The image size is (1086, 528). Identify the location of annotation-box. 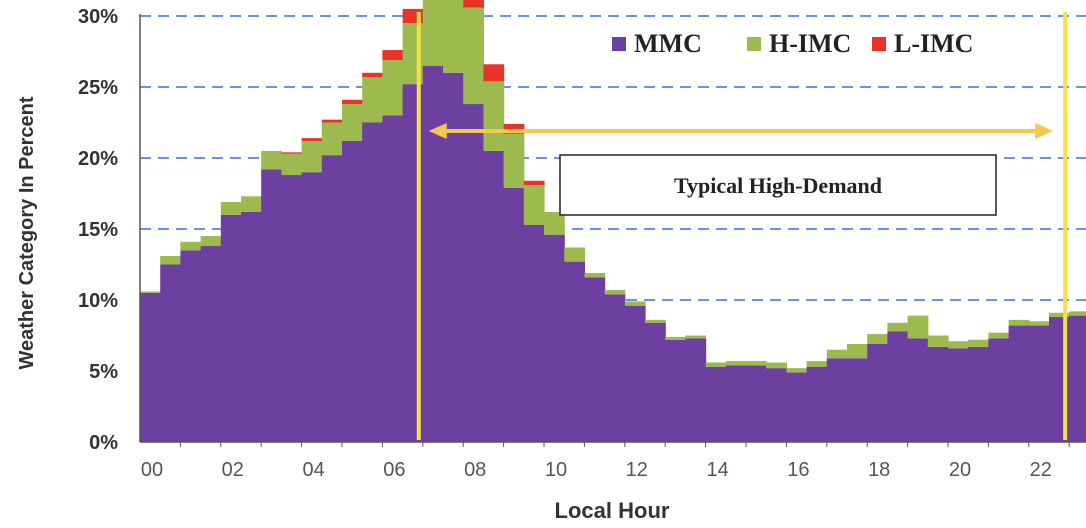
(778, 185).